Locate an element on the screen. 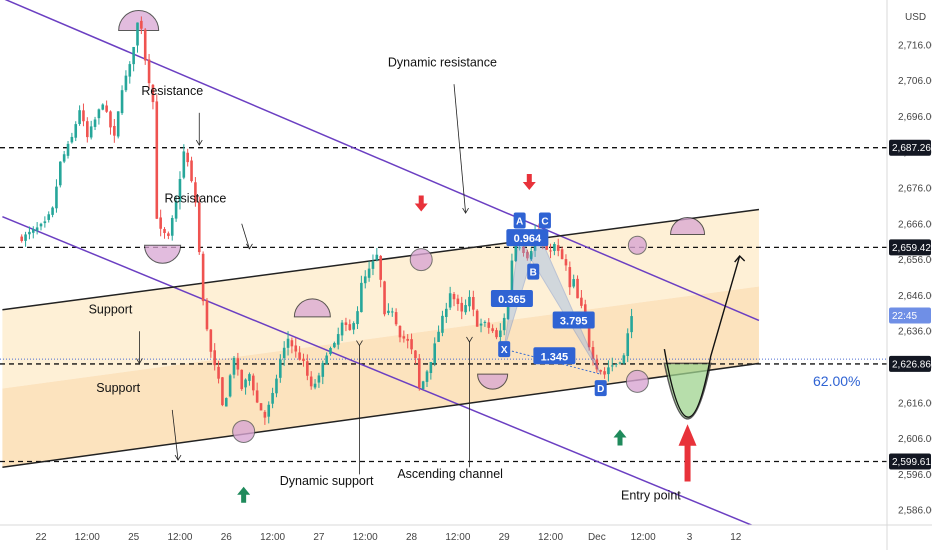 Image resolution: width=932 pixels, height=550 pixels. pattern-ratio-box is located at coordinates (511, 298).